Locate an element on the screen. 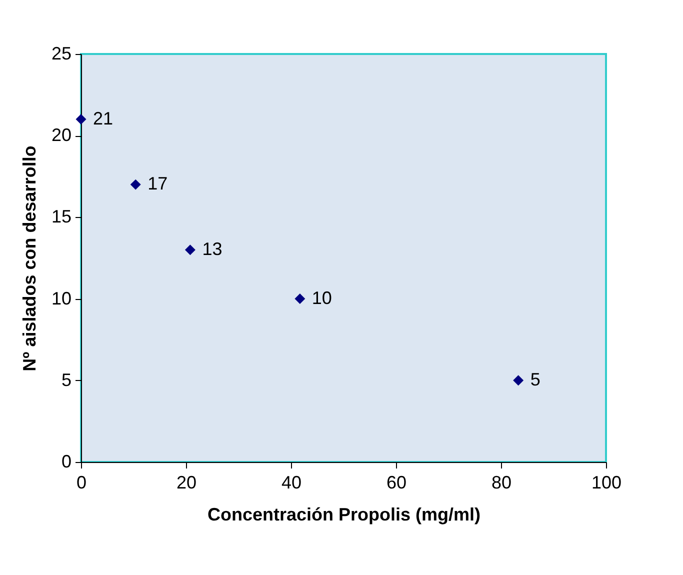  x-axis-title: Concentración Propolis (mg/ml) is located at coordinates (344, 514).